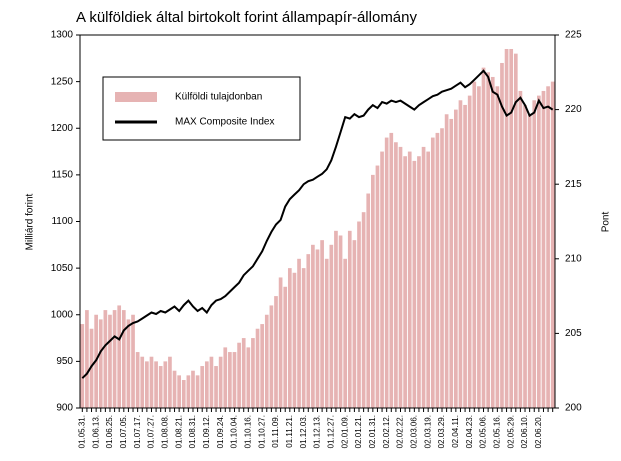  Describe the element at coordinates (573, 258) in the screenshot. I see `y2-tick-label: 210` at that location.